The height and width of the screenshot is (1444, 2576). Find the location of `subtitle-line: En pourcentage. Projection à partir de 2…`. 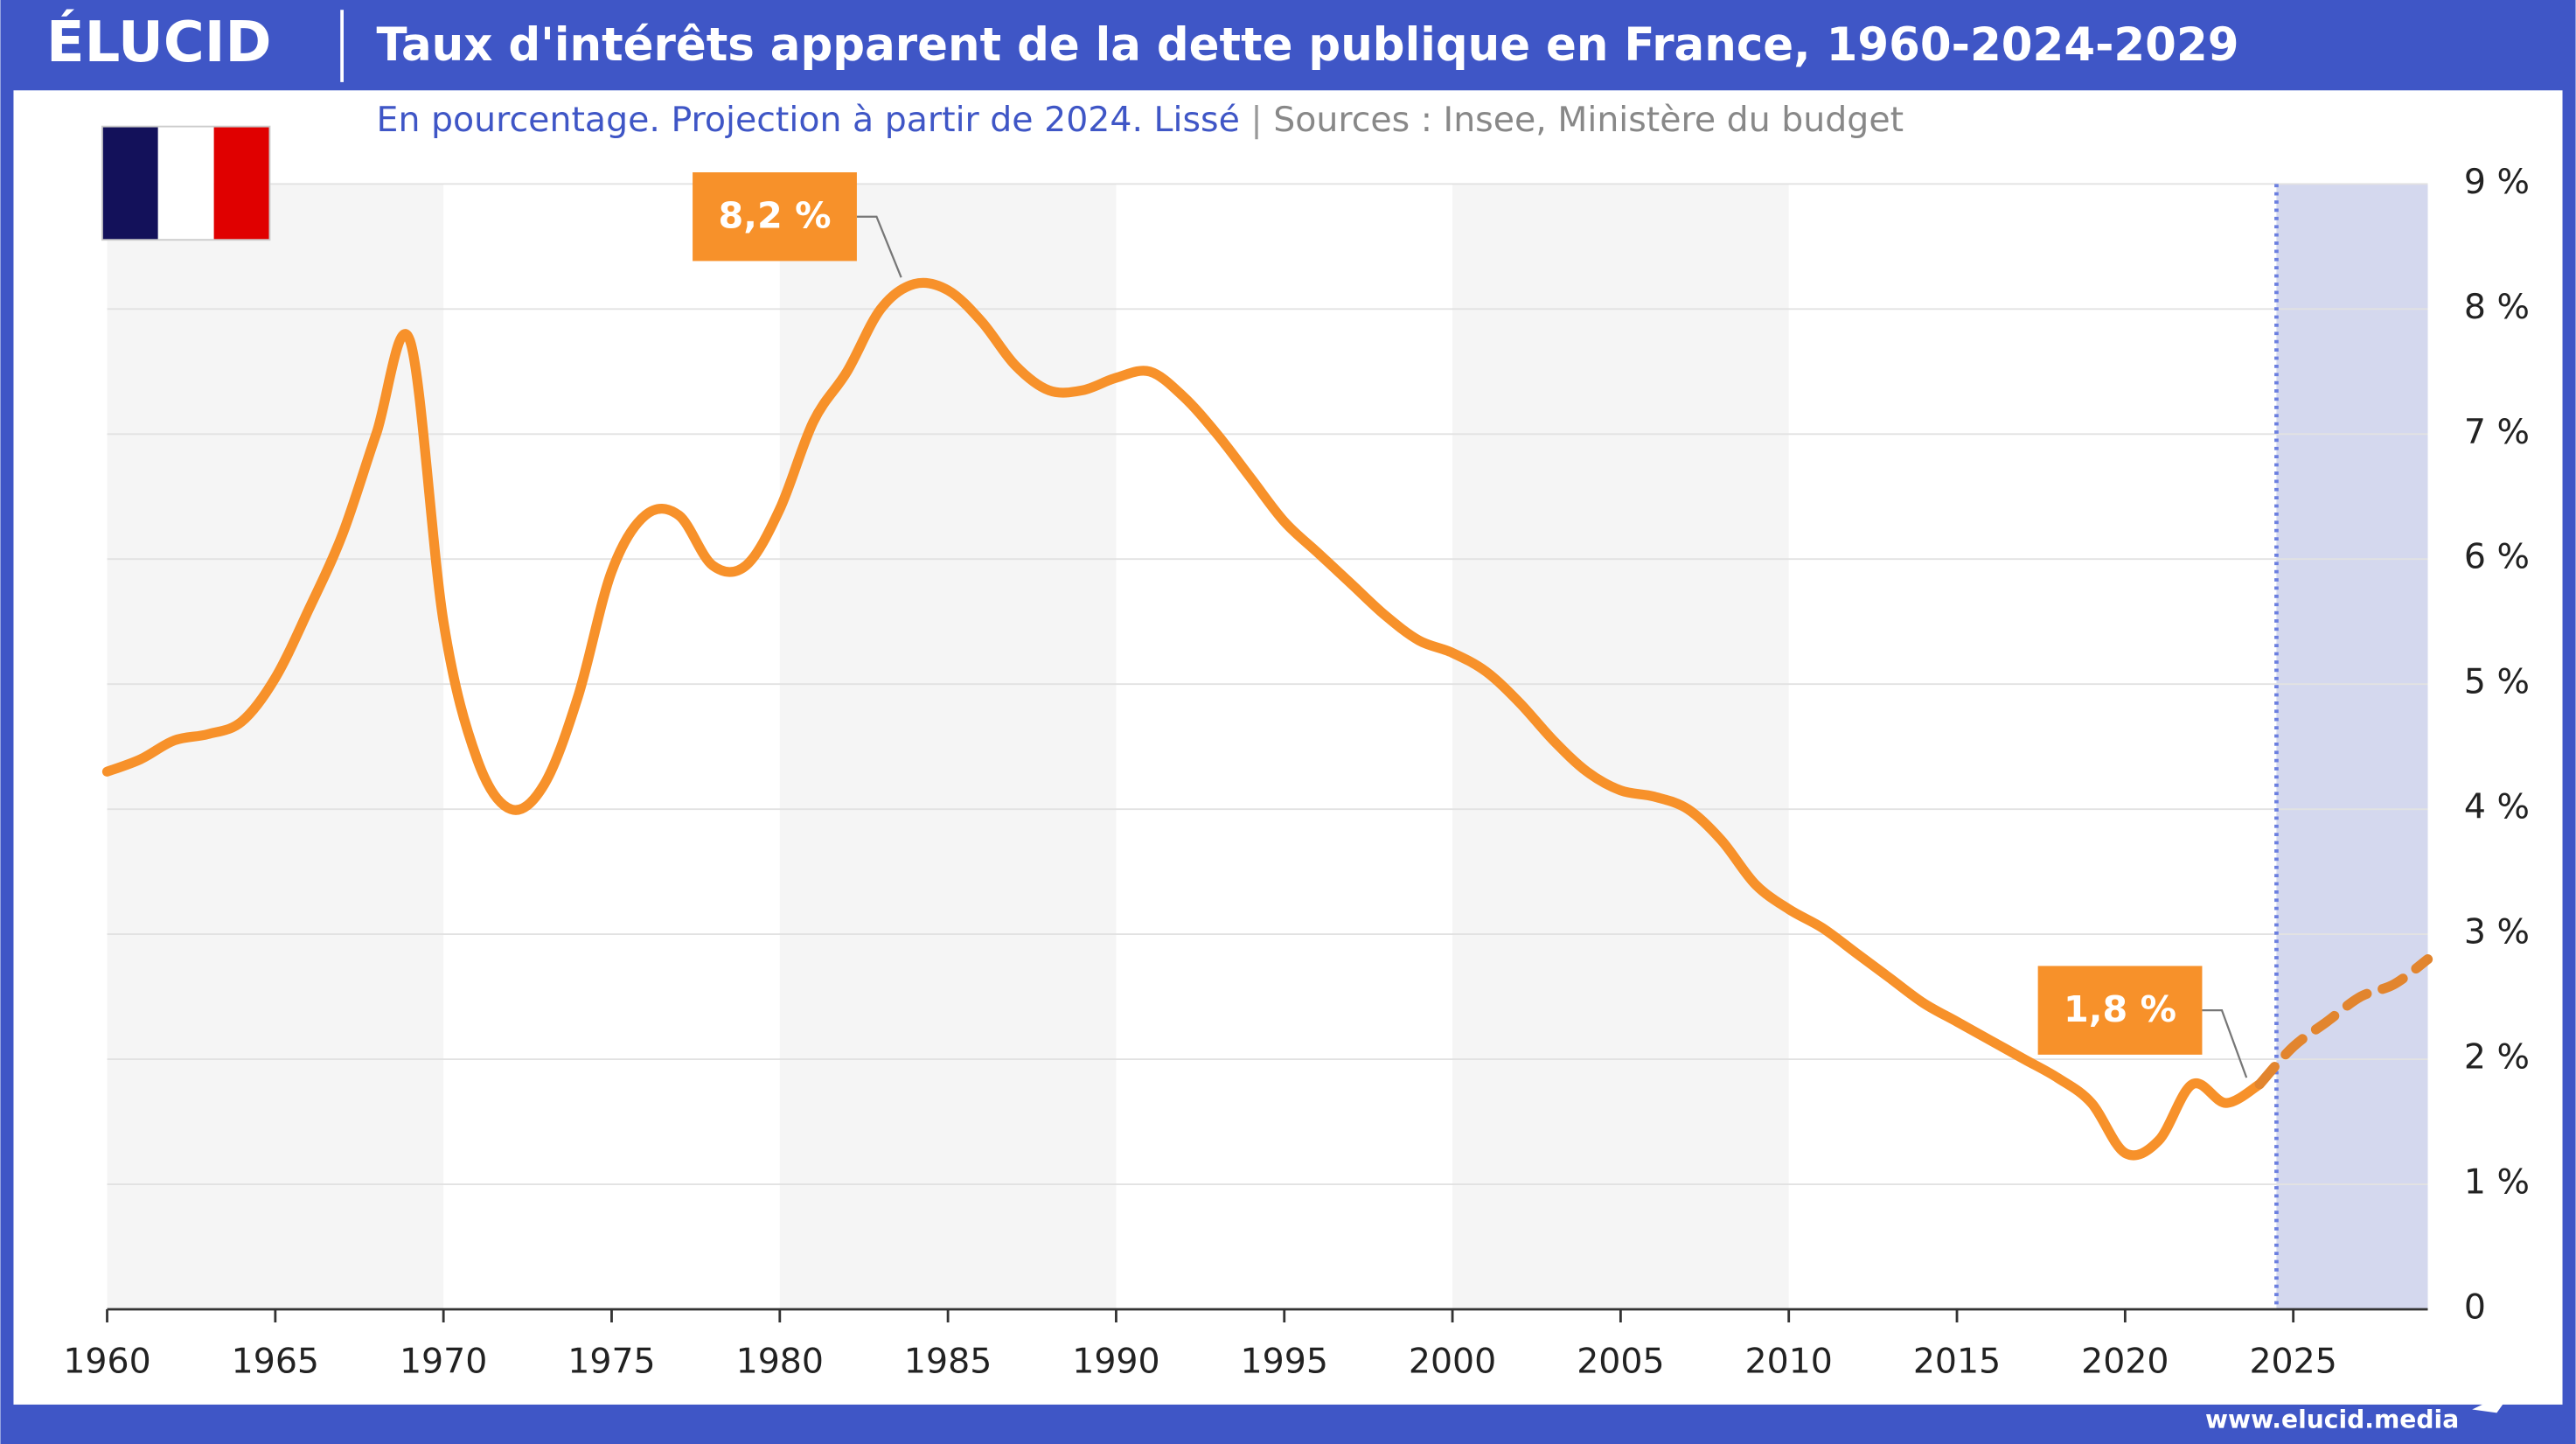

subtitle-line: En pourcentage. Projection à partir de 2… is located at coordinates (1140, 119).